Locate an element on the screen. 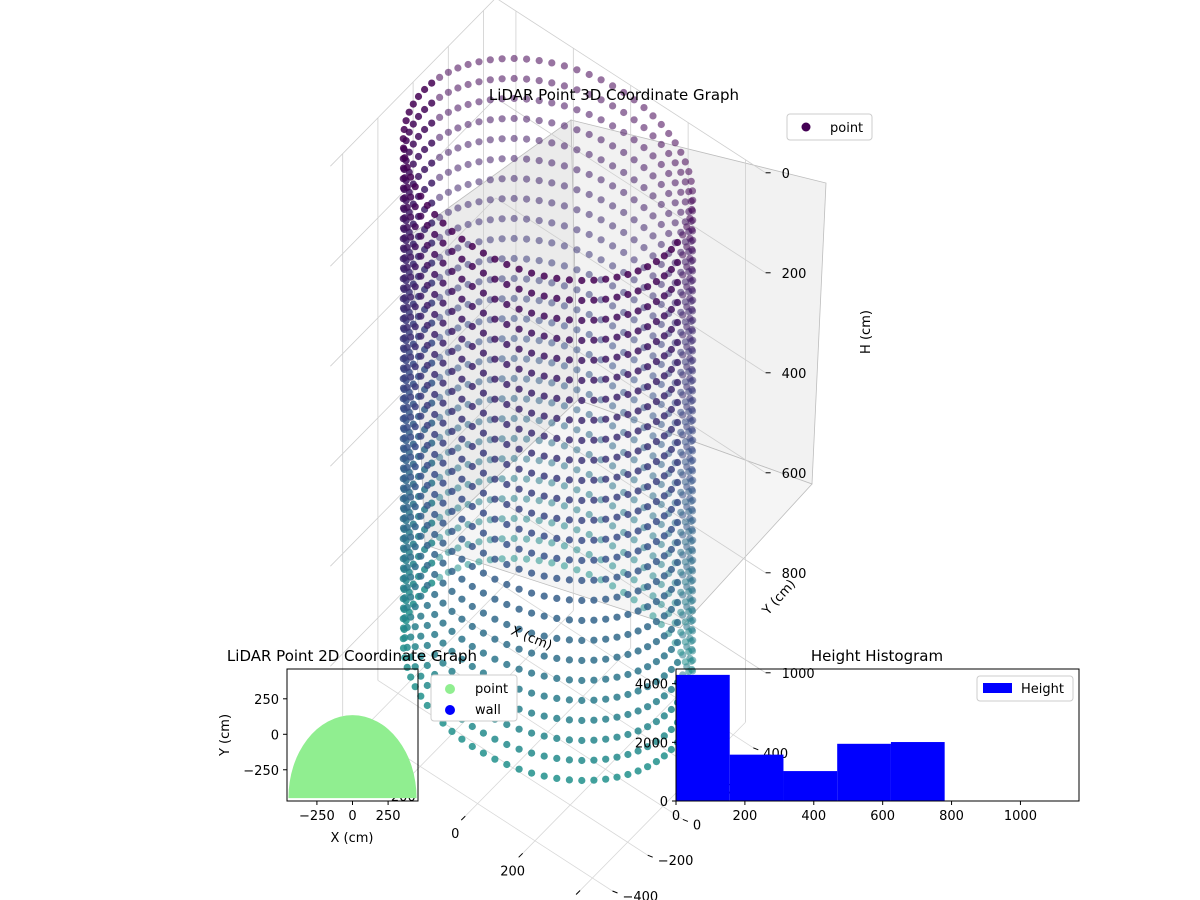  chart-3d-xtick is located at coordinates (521, 855).